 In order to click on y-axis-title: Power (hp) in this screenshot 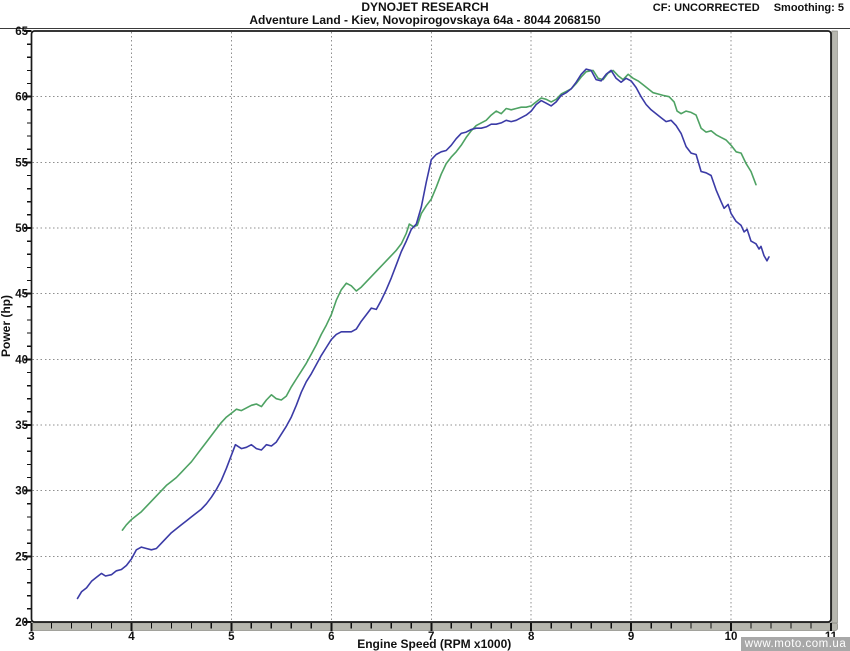, I will do `click(6, 326)`.